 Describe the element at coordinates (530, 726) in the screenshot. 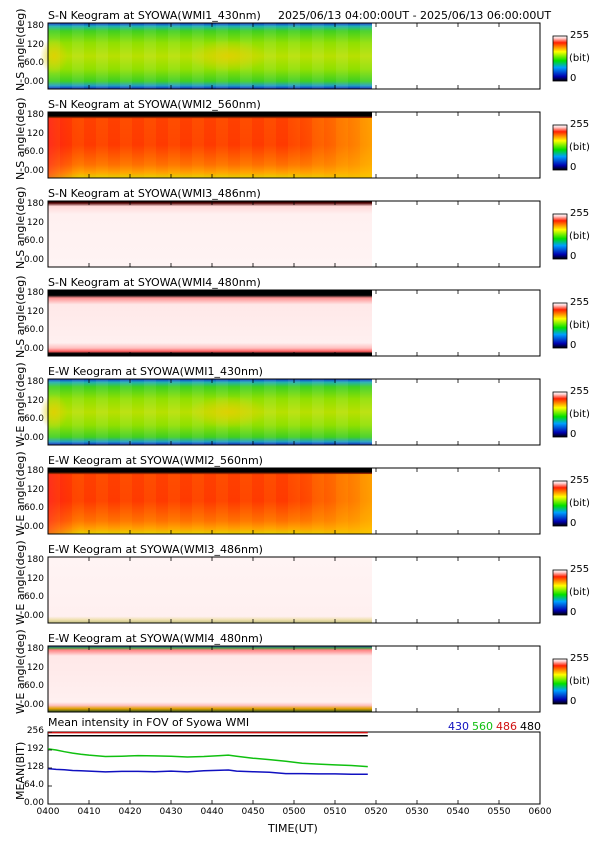

I see `legend-entry-480: 480` at that location.